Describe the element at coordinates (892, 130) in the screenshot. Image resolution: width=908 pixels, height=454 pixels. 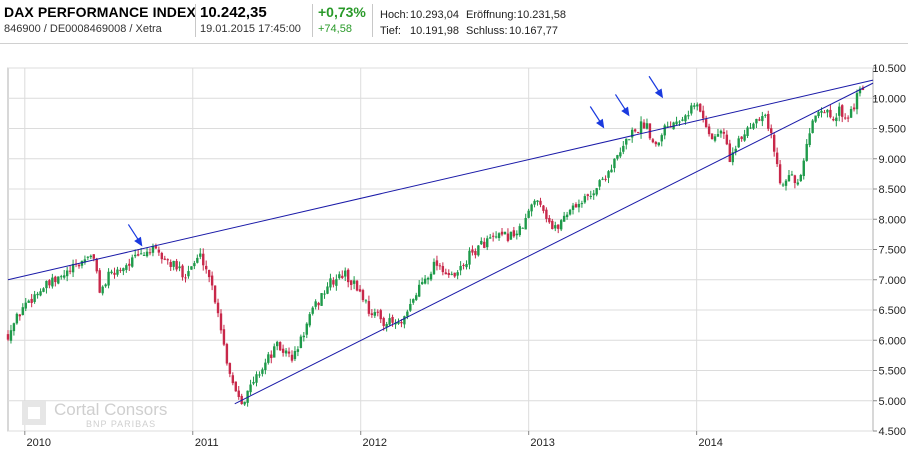
I see `y-tick-label: 9.500` at that location.